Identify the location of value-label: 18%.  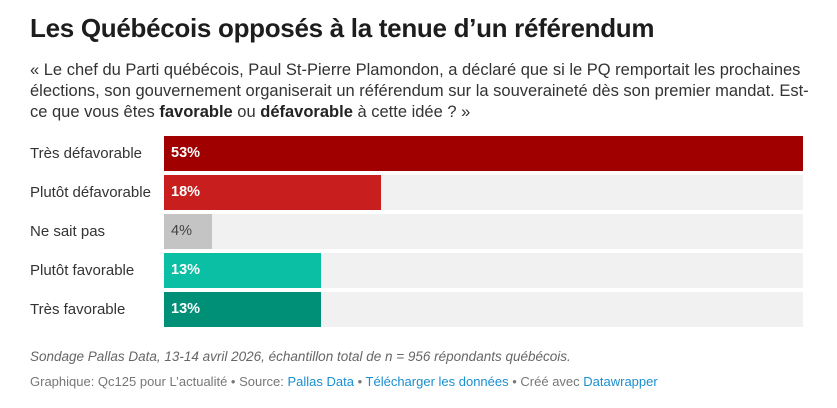
(186, 192).